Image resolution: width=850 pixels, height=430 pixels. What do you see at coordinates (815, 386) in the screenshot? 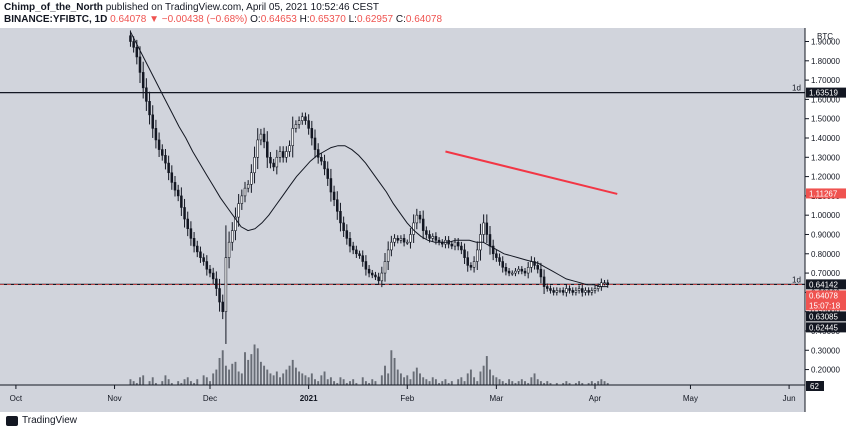
I see `volume-tag` at bounding box center [815, 386].